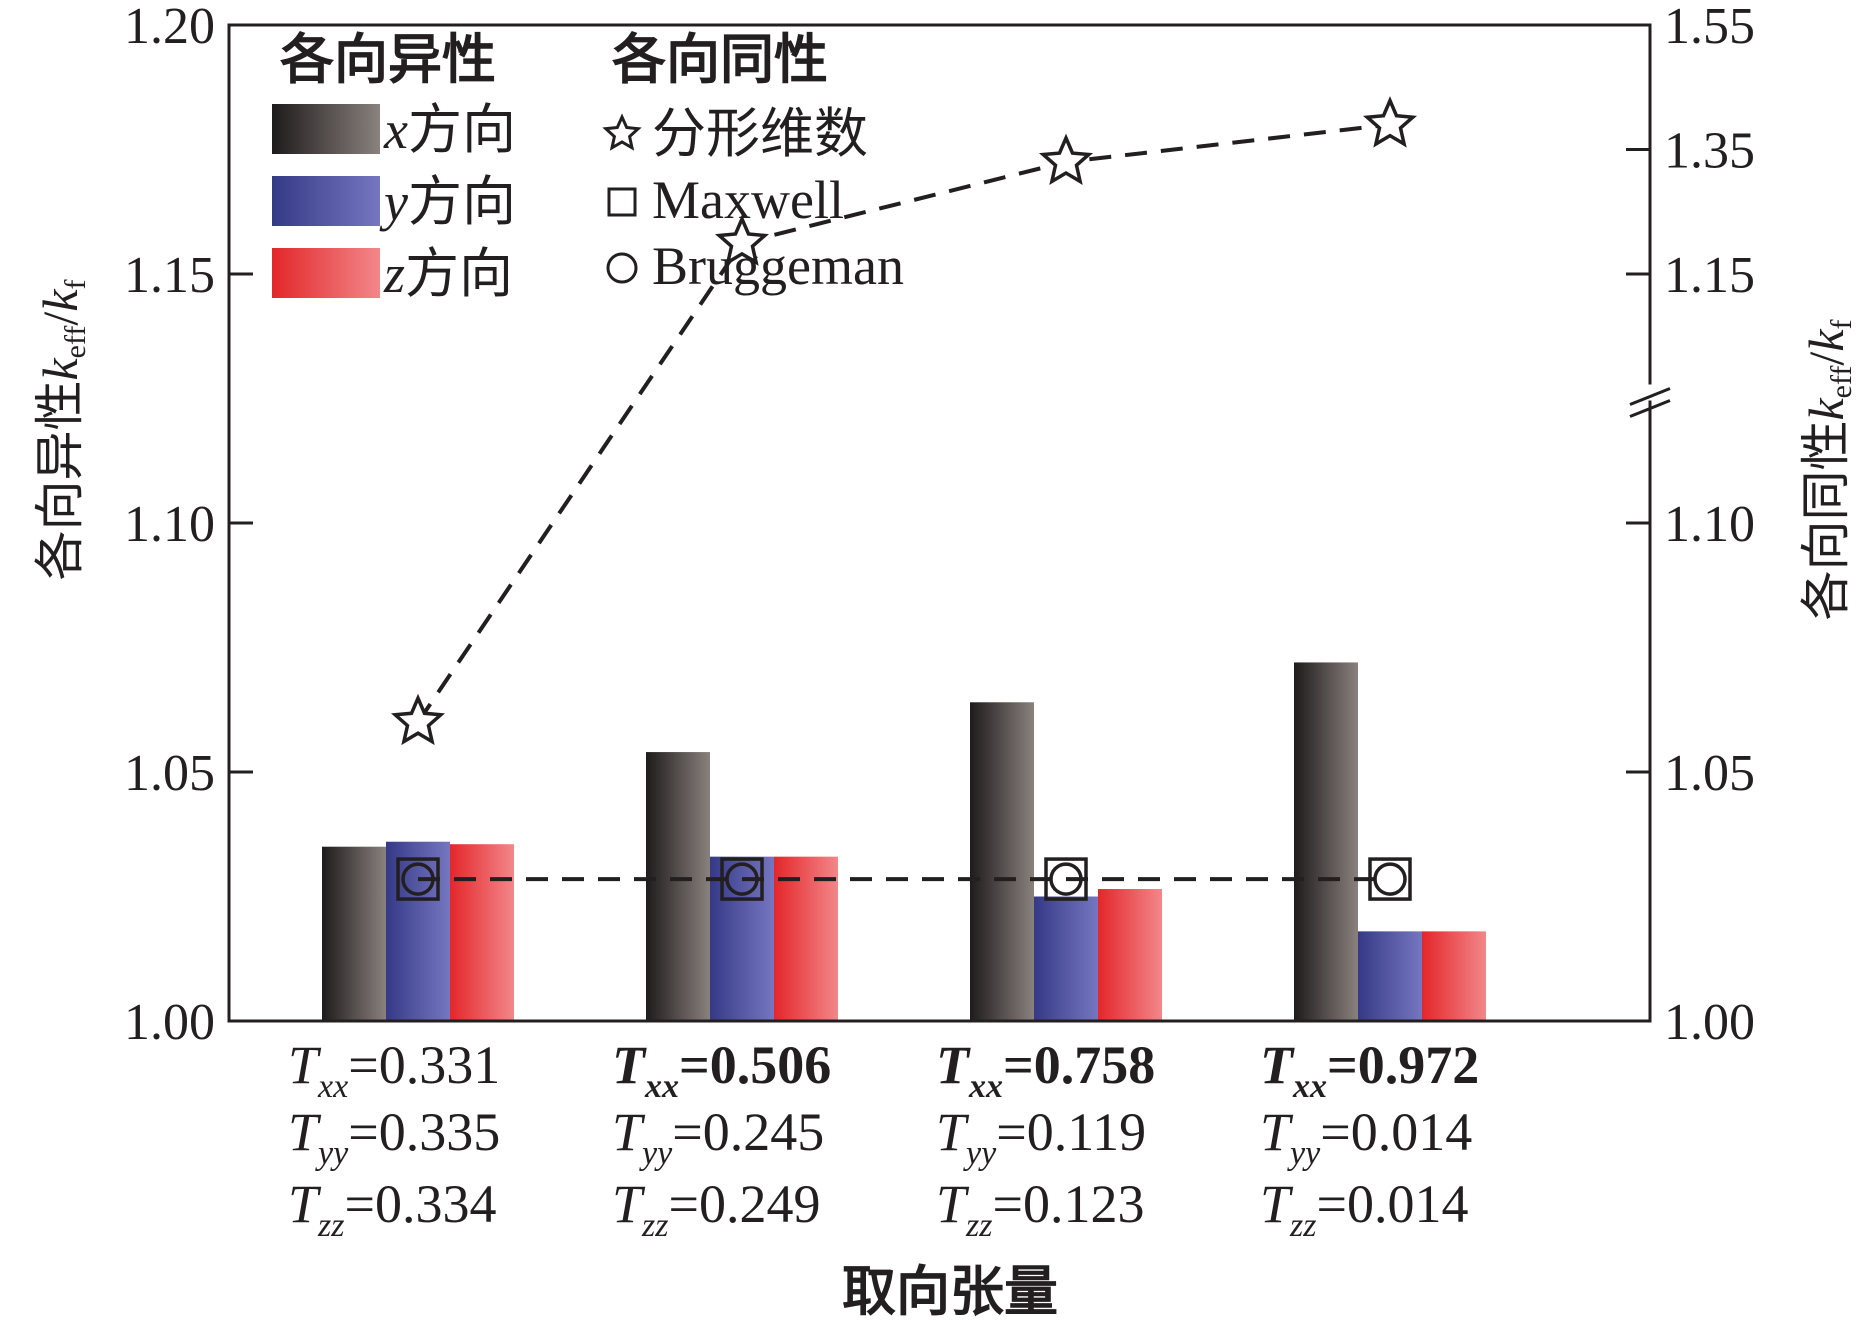 The height and width of the screenshot is (1328, 1875). Describe the element at coordinates (447, 202) in the screenshot. I see `legend-label-y: y方向` at that location.